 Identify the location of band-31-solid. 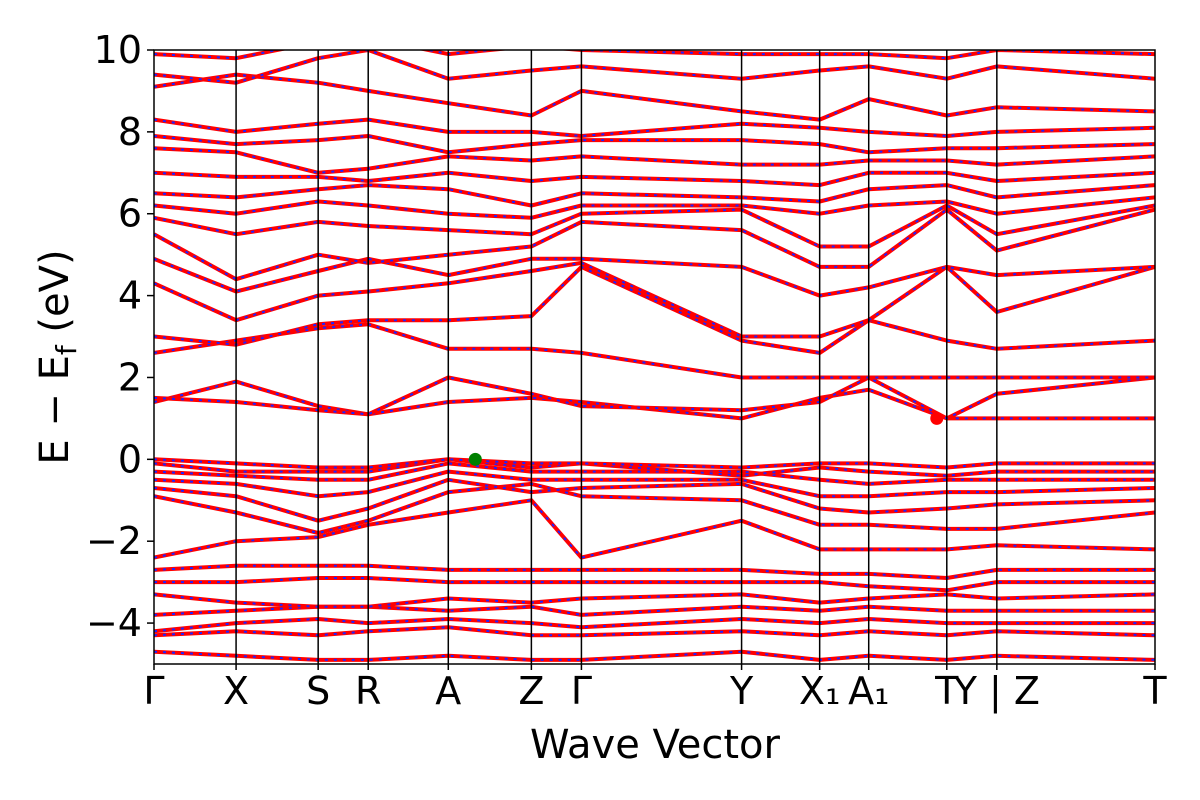
(654, 55).